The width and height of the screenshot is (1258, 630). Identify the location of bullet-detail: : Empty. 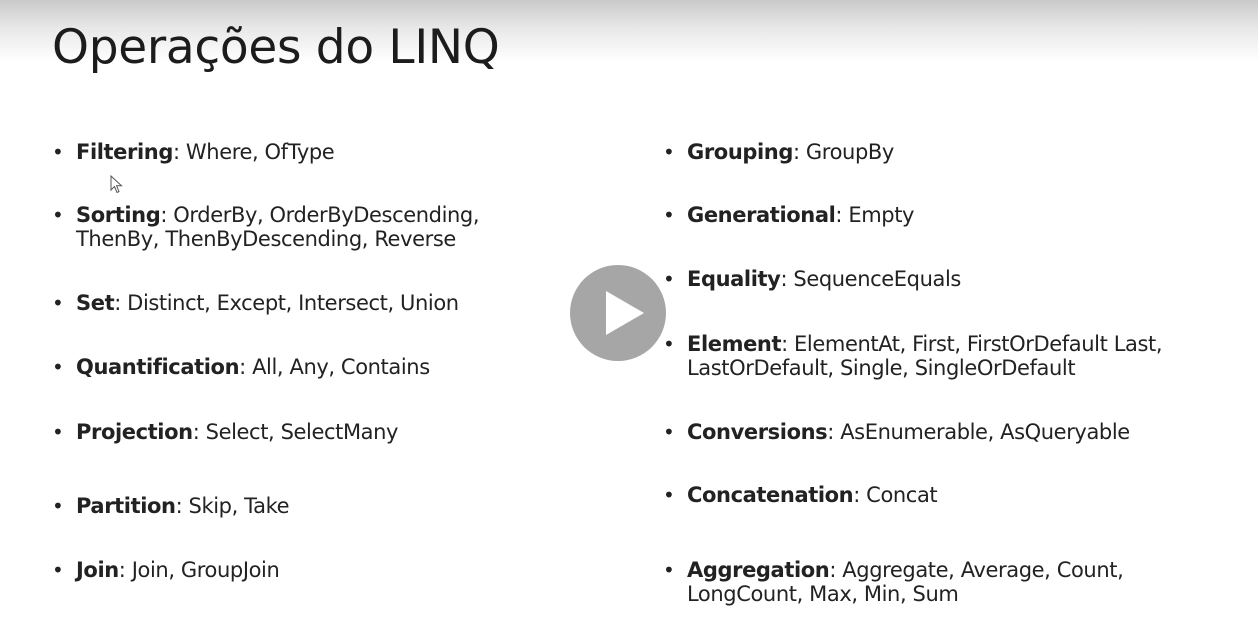
(875, 215).